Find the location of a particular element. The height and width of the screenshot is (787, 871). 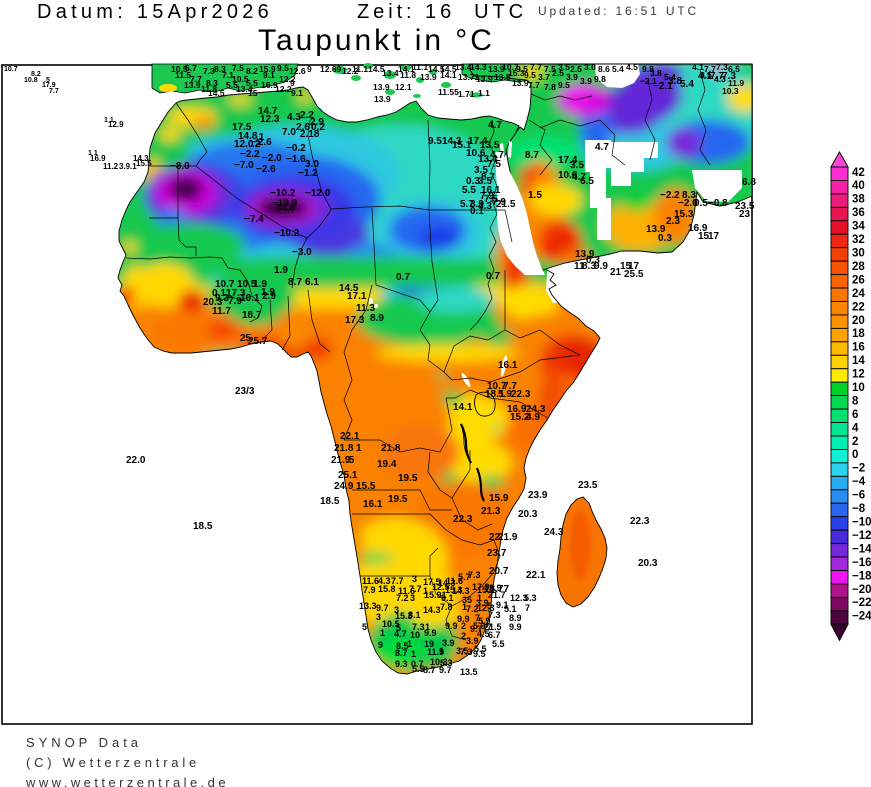

svg-text: 15.8 is located at coordinates (387, 589).